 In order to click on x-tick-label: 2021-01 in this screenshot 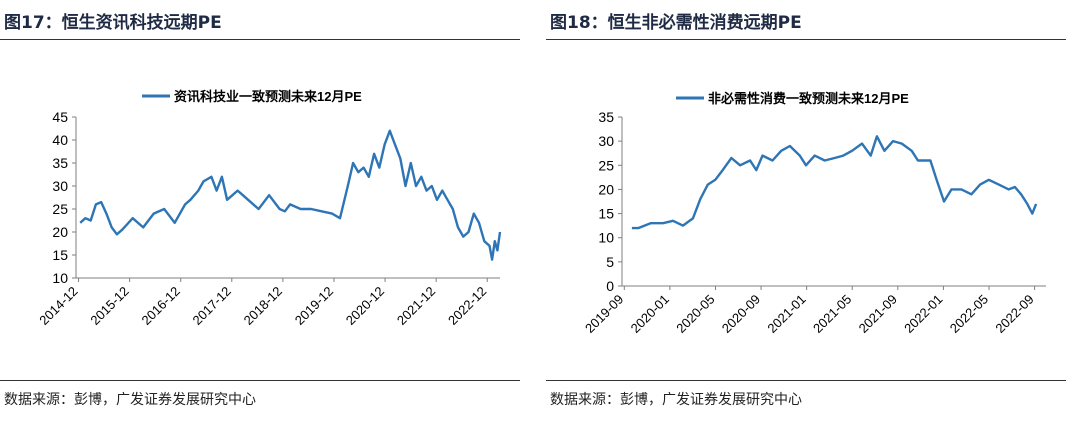, I will do `click(786, 314)`.